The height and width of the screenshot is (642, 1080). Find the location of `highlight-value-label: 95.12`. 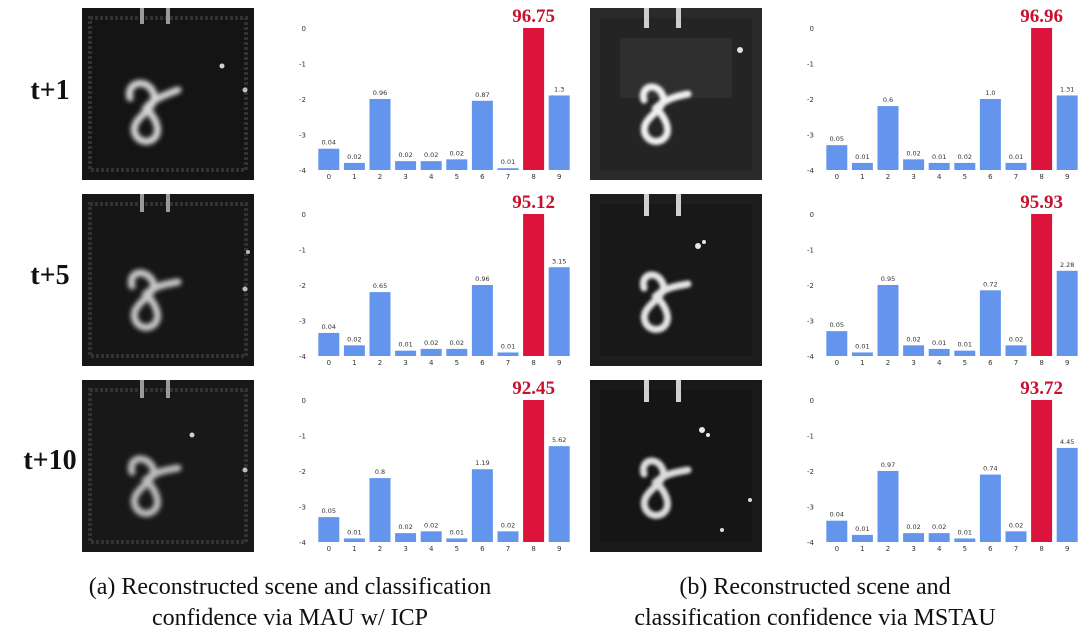

highlight-value-label: 95.12 is located at coordinates (533, 202).